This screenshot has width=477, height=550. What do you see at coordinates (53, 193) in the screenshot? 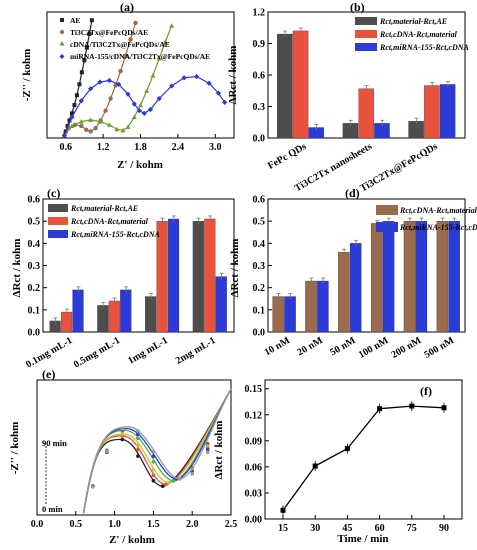
I see `panel-c-label: (c)` at bounding box center [53, 193].